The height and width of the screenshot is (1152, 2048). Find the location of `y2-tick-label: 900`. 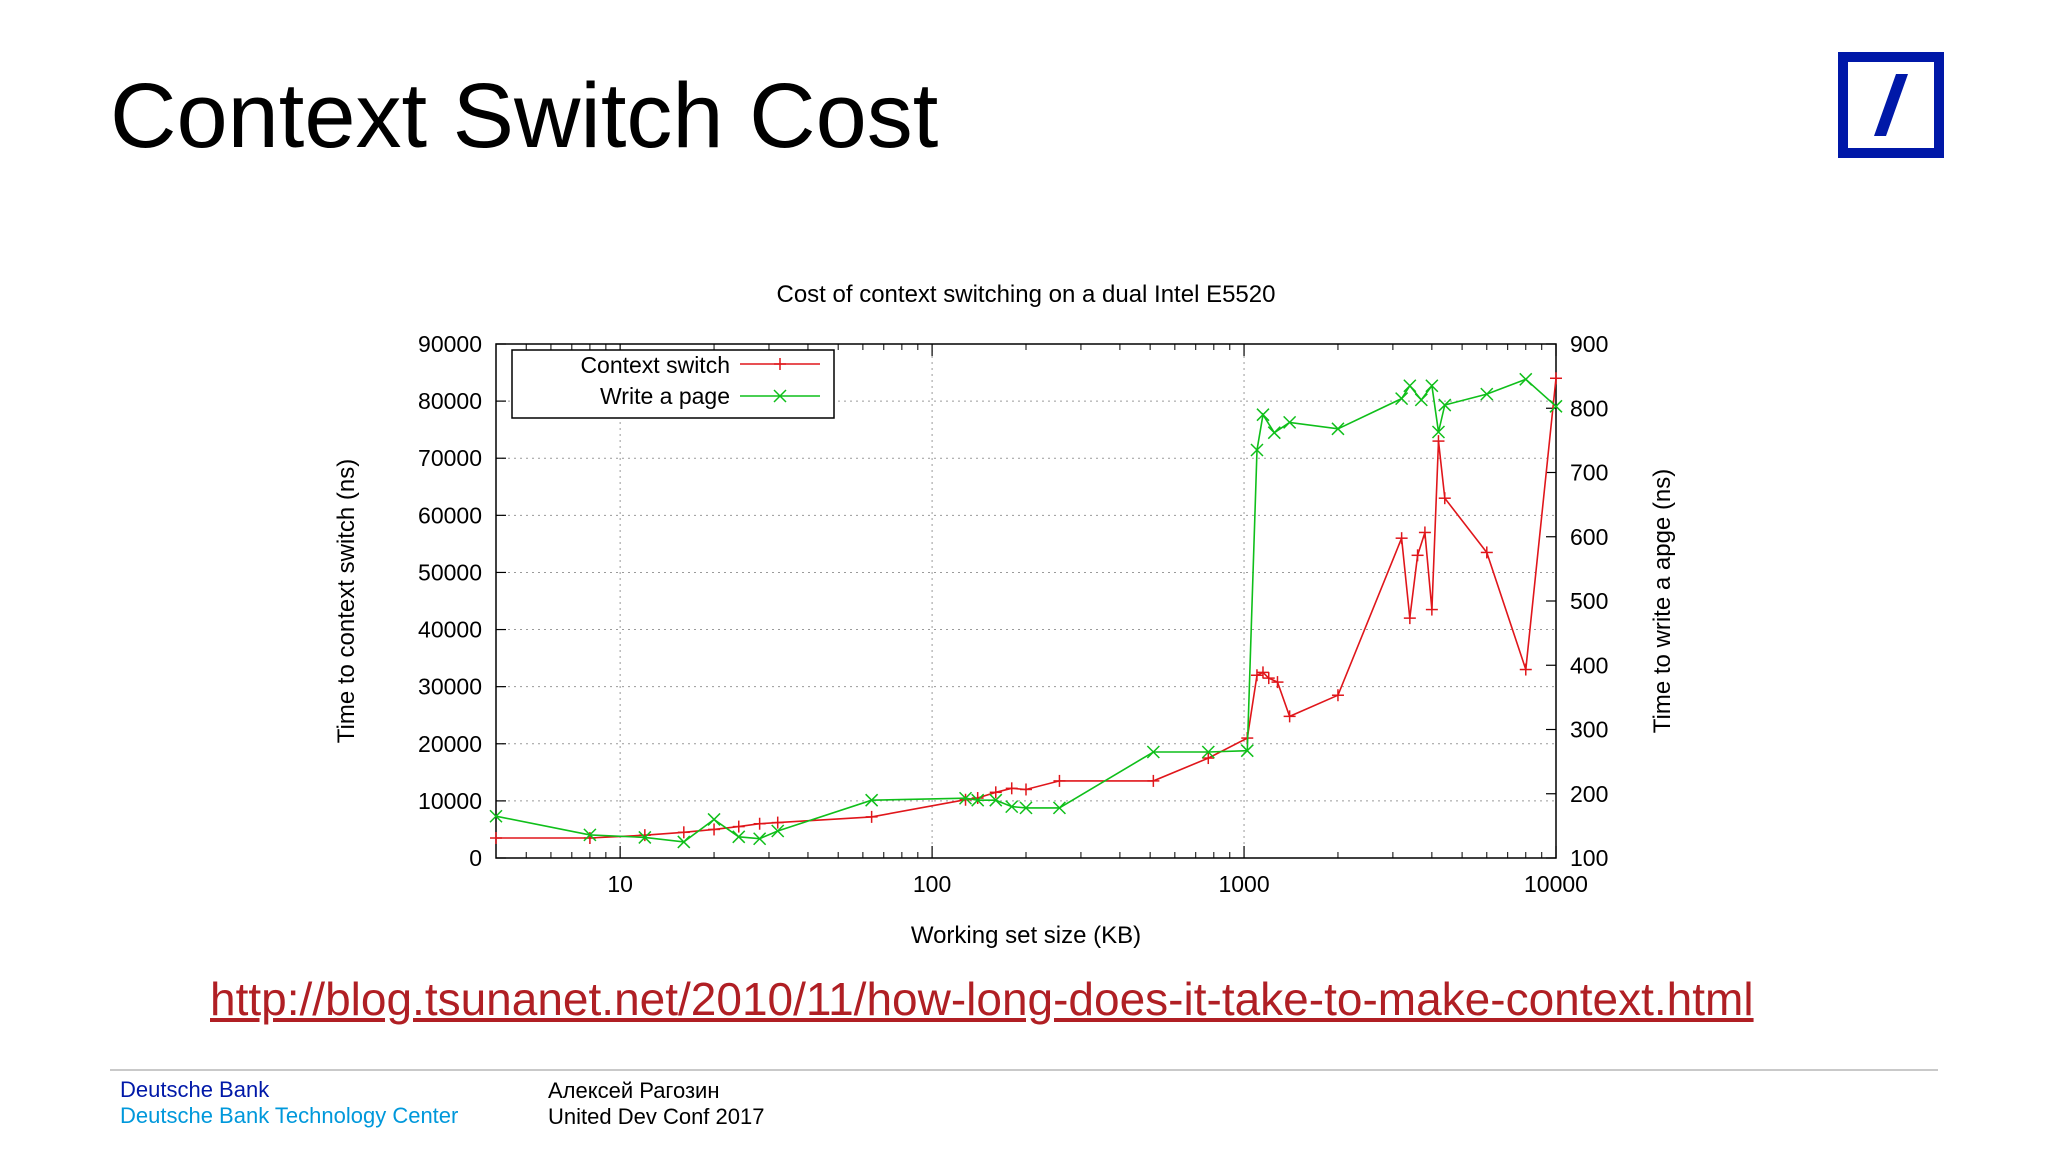

y2-tick-label: 900 is located at coordinates (1589, 344).